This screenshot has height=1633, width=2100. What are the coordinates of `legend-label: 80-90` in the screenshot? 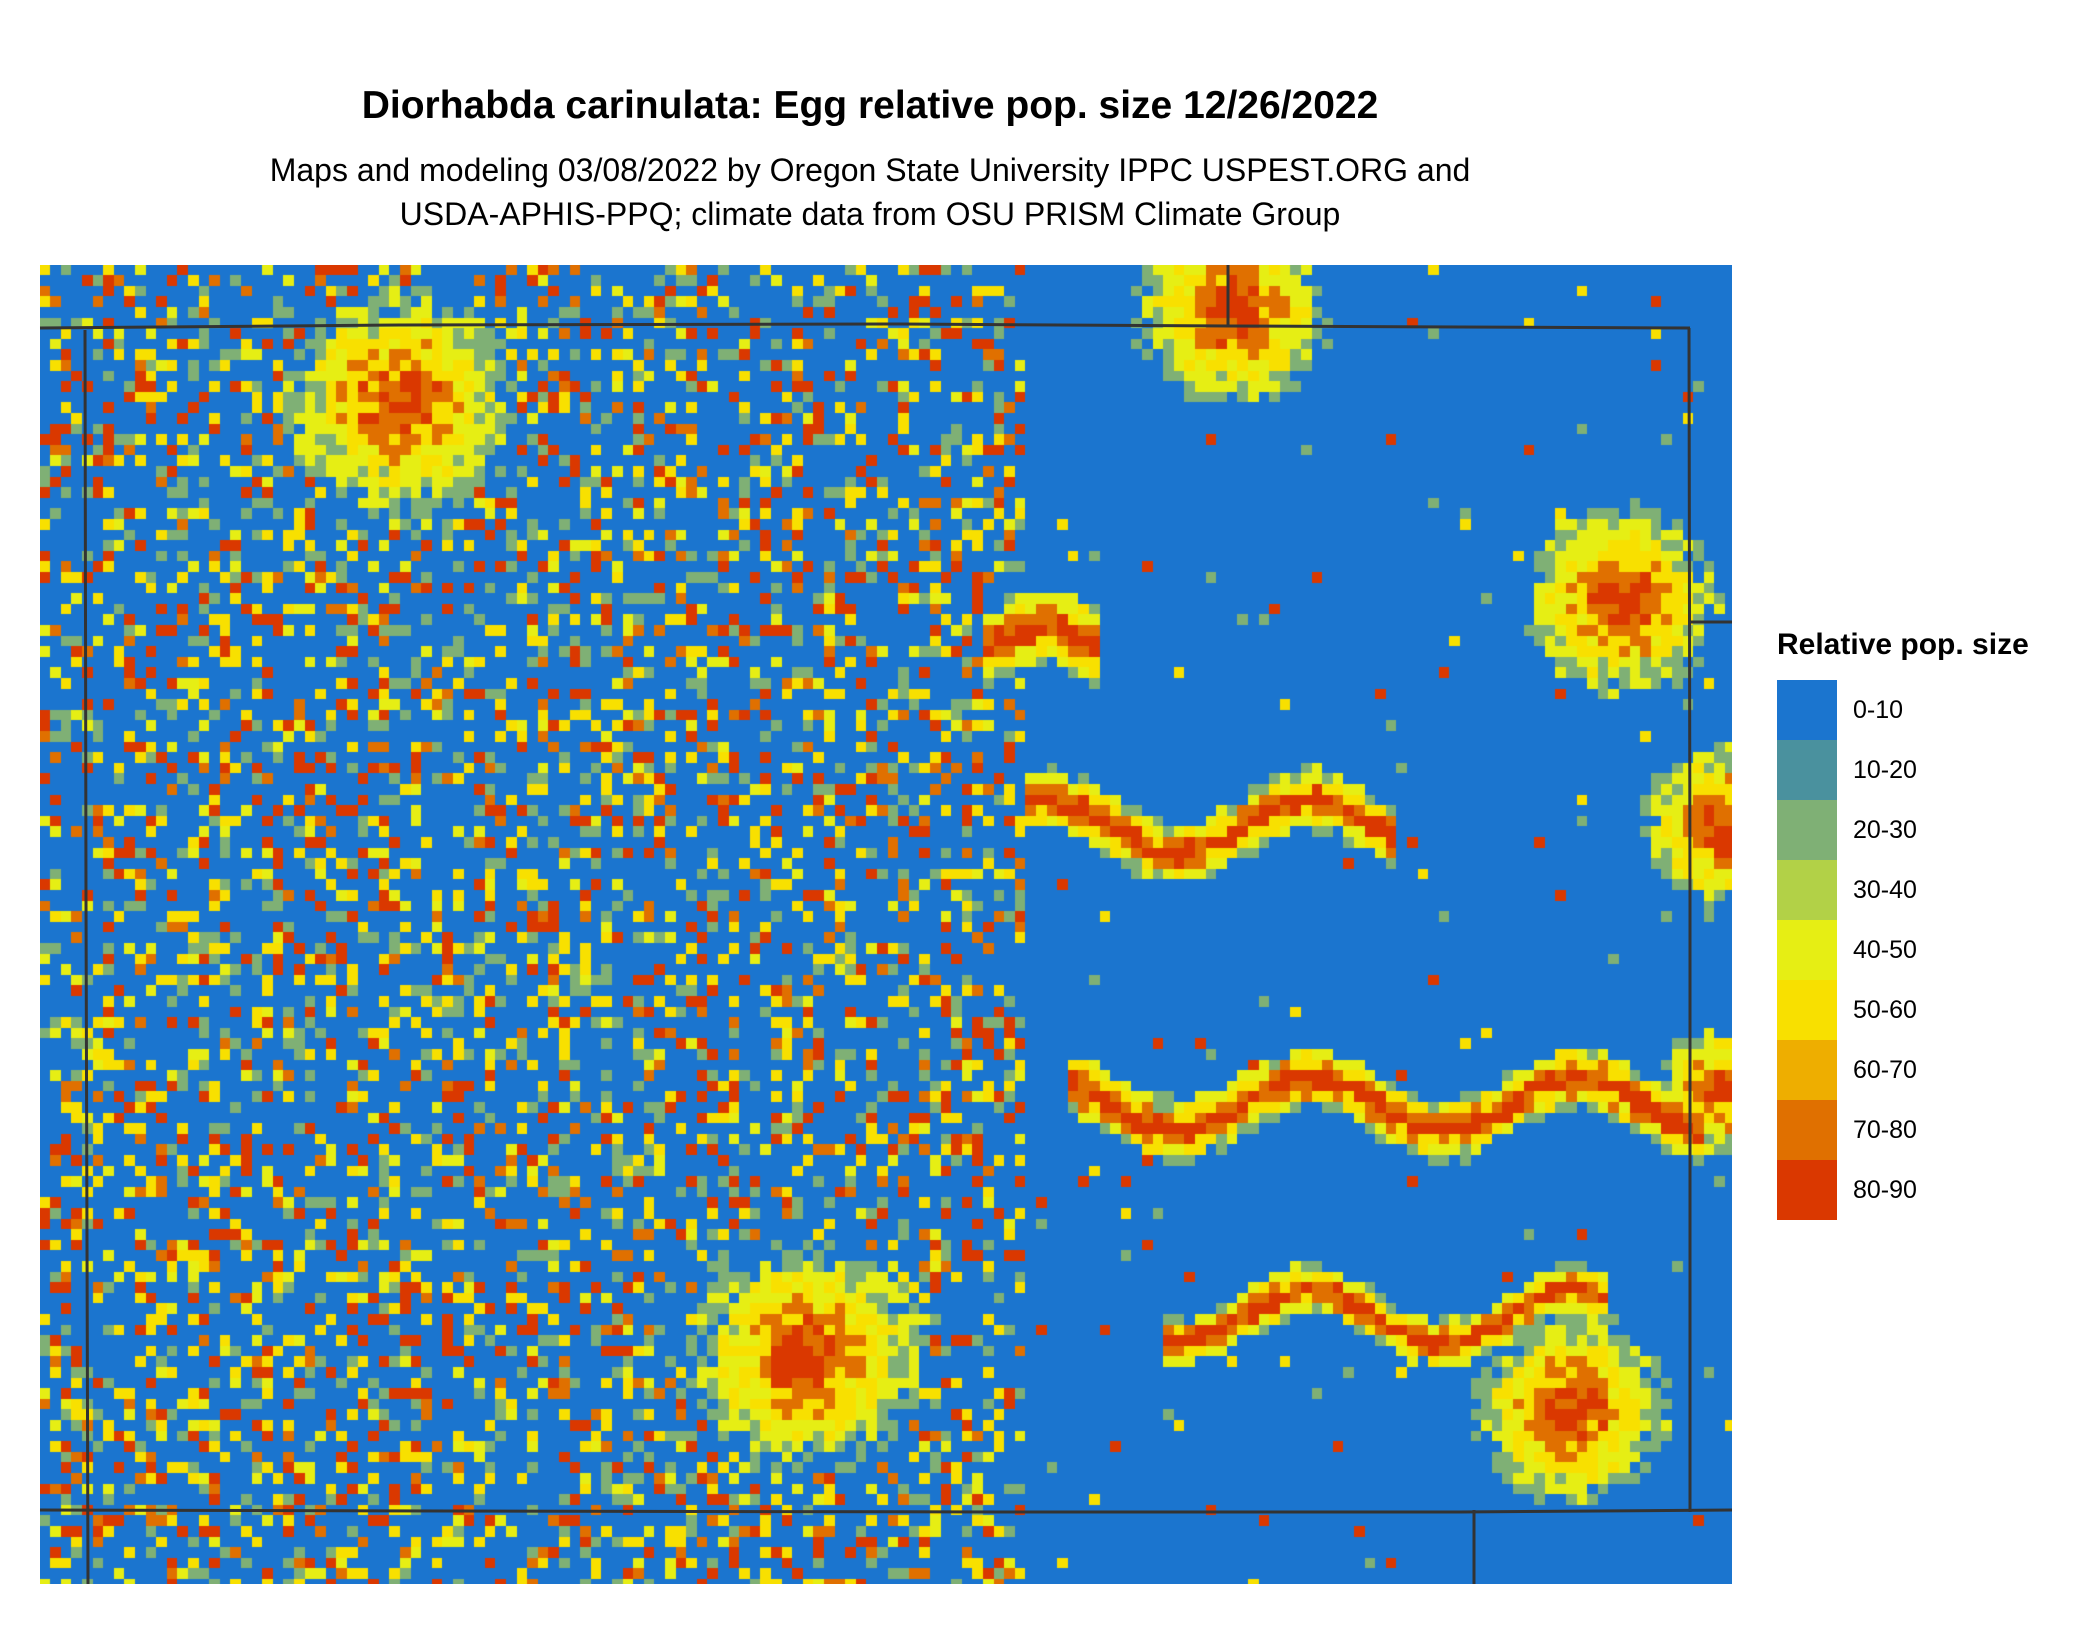 It's located at (1885, 1190).